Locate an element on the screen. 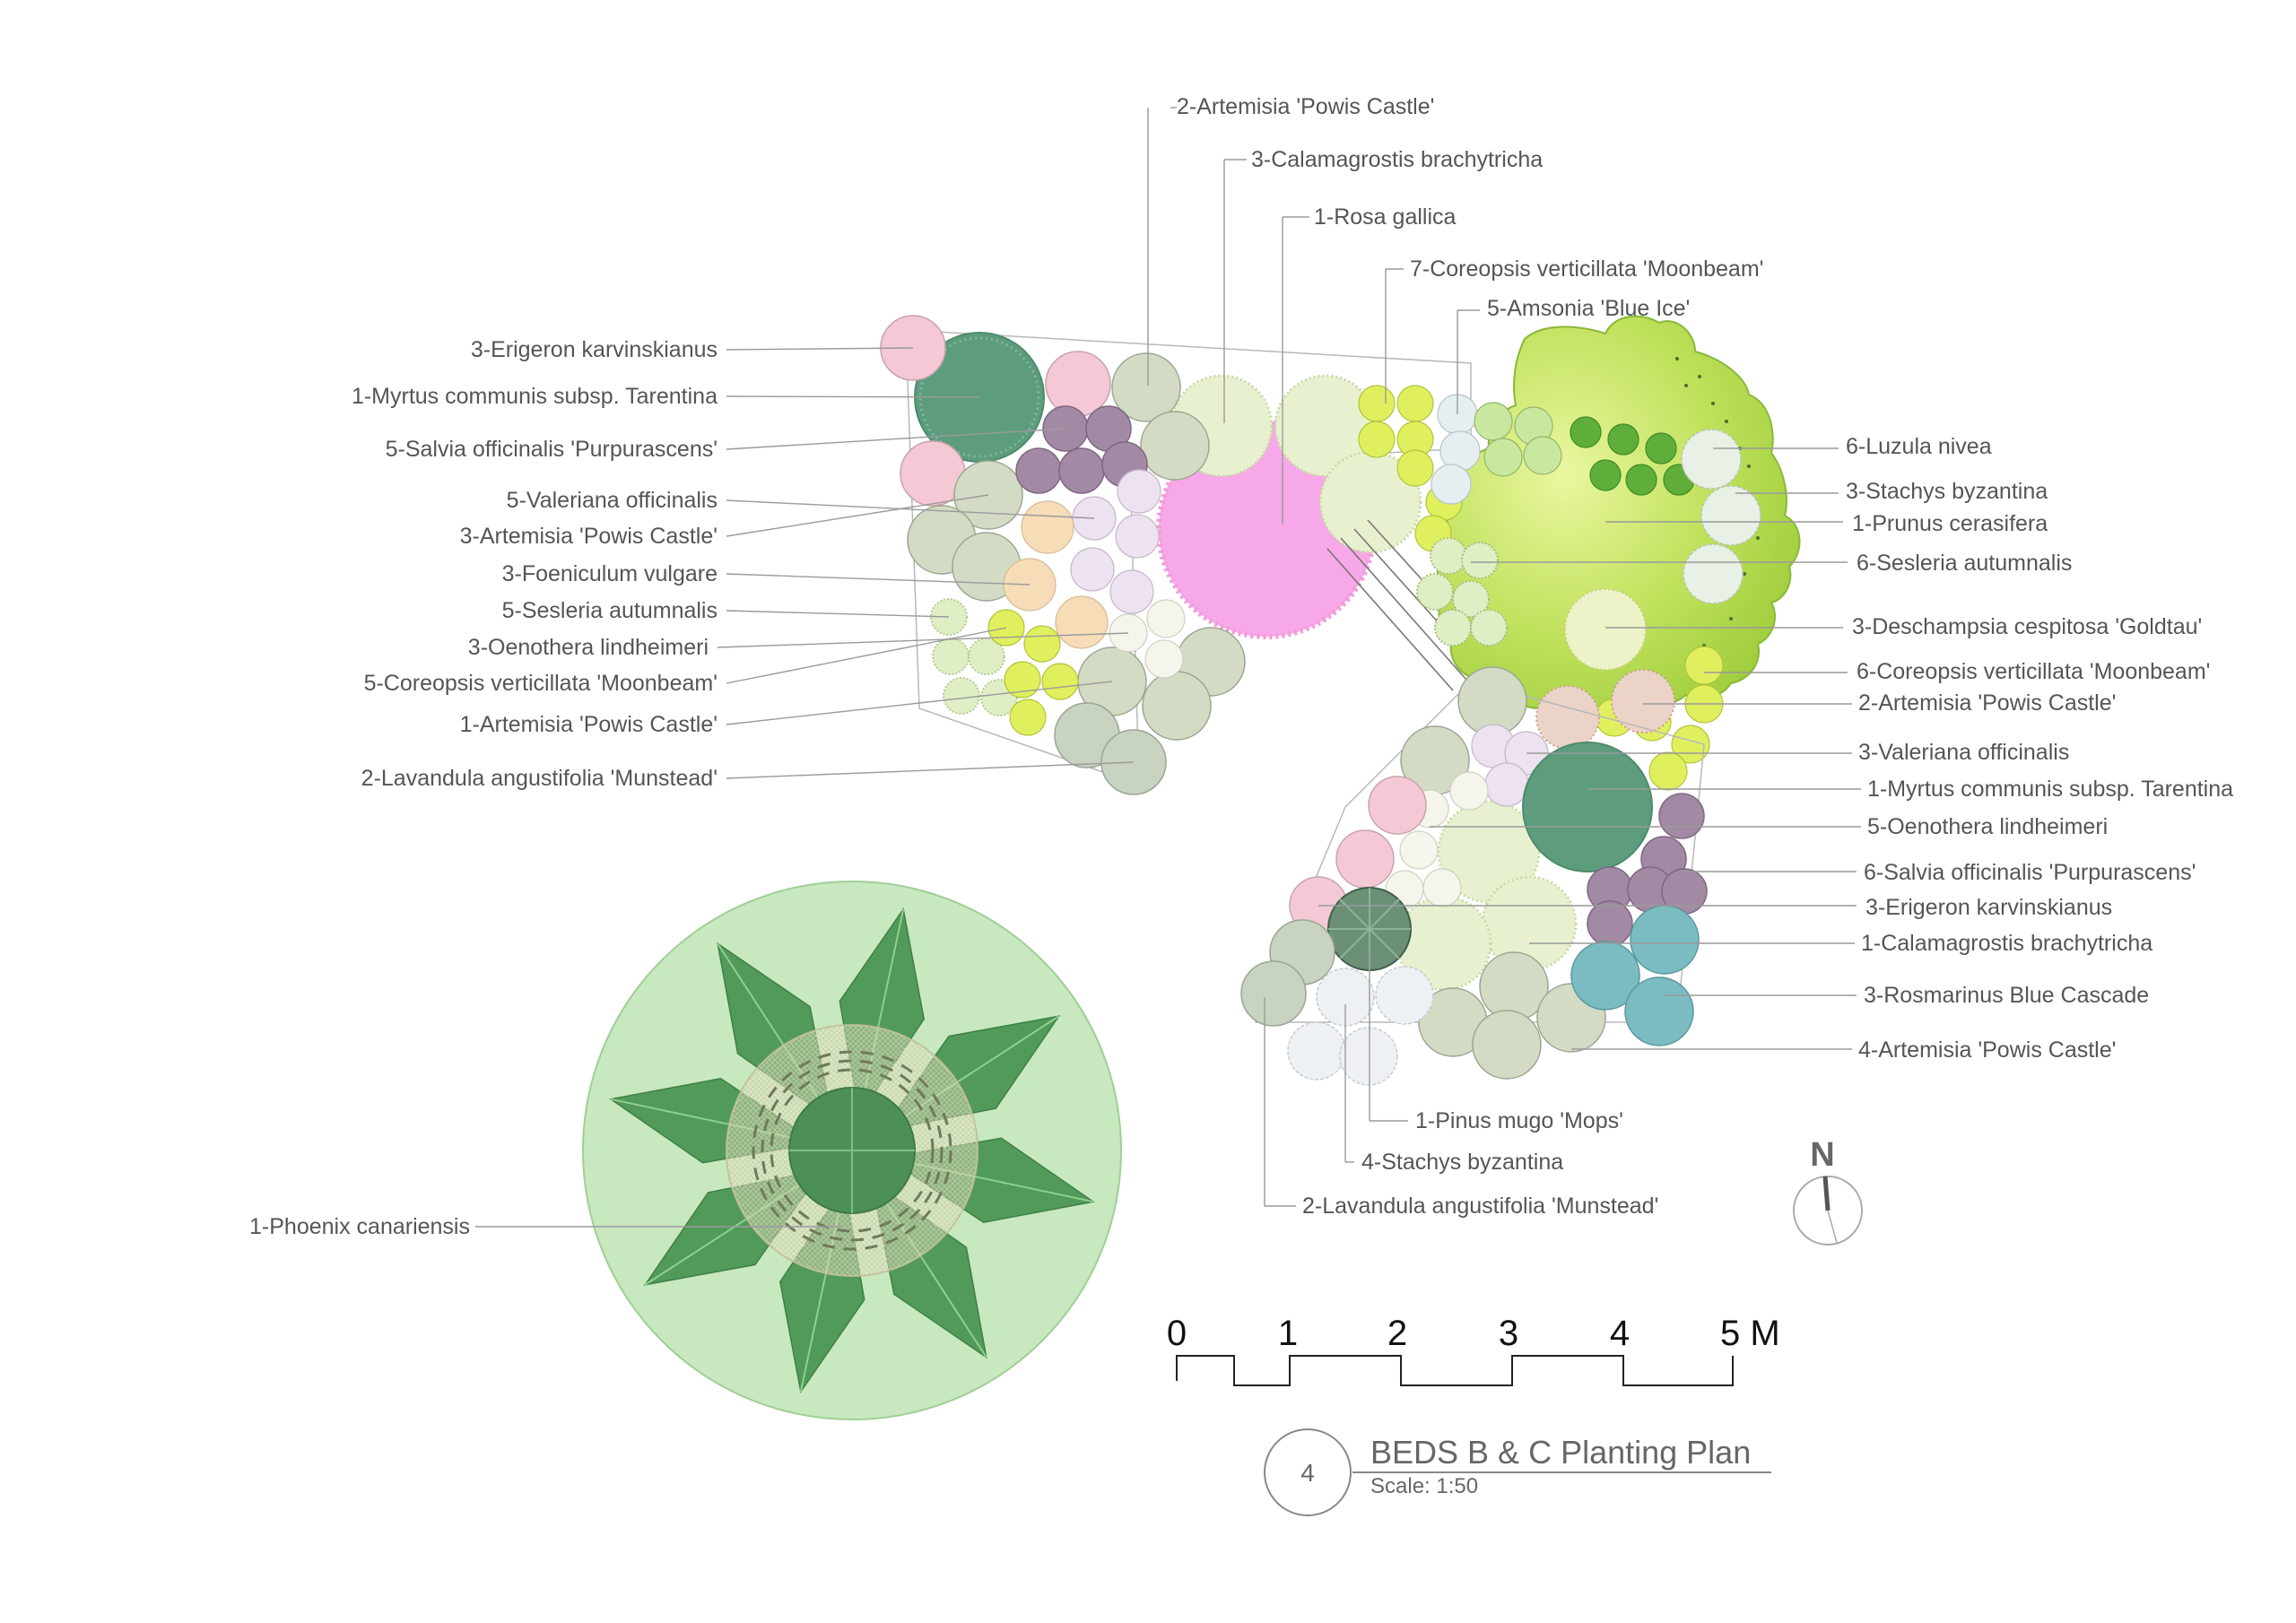 This screenshot has width=2296, height=1623. label-bottom-0: 1-Pinus mugo 'Mops' is located at coordinates (1519, 1120).